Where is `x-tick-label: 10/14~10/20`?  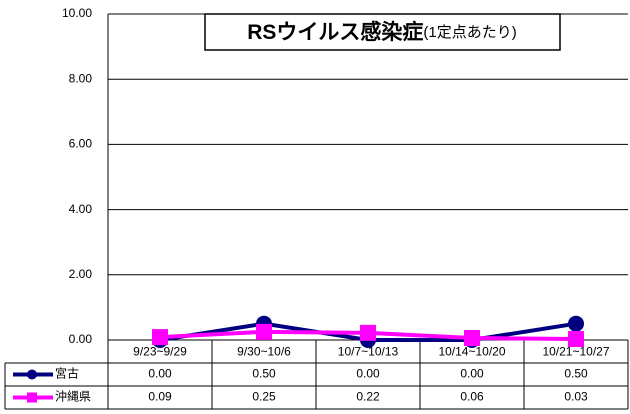
x-tick-label: 10/14~10/20 is located at coordinates (471, 352).